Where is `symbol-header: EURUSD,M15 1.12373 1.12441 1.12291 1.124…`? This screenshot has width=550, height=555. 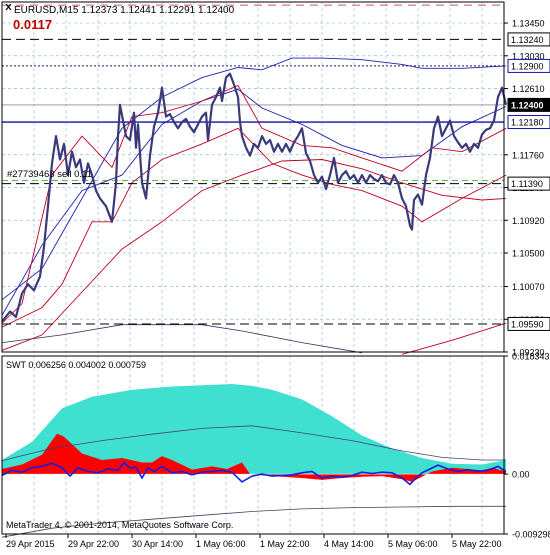
symbol-header: EURUSD,M15 1.12373 1.12441 1.12291 1.124… is located at coordinates (124, 10).